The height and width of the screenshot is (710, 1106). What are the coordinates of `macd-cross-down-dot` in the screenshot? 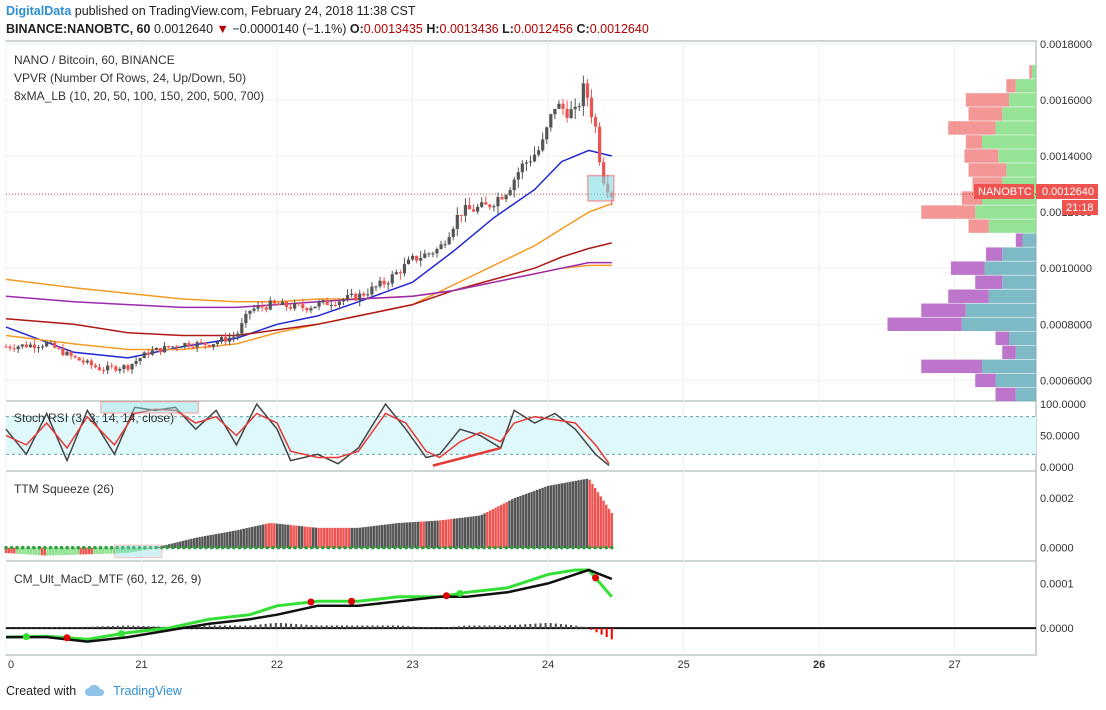 It's located at (311, 602).